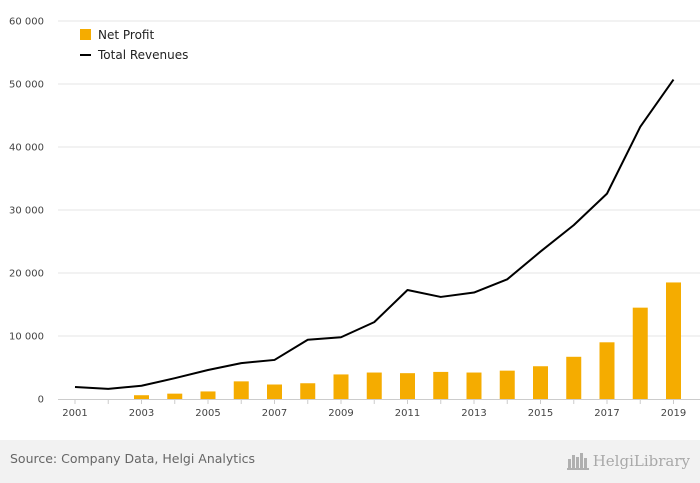 Image resolution: width=700 pixels, height=483 pixels. I want to click on y-tick-label: 40 000, so click(26, 148).